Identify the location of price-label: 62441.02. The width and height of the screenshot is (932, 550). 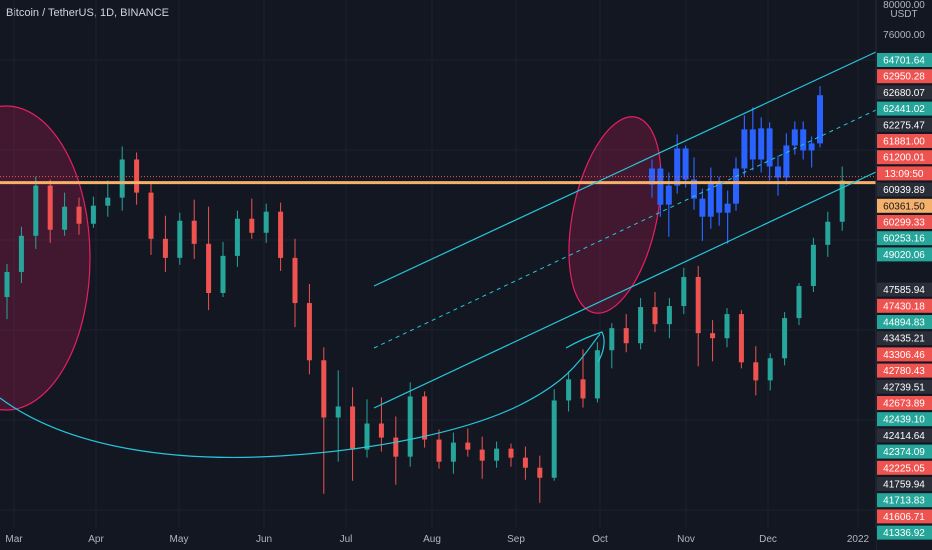
(904, 108).